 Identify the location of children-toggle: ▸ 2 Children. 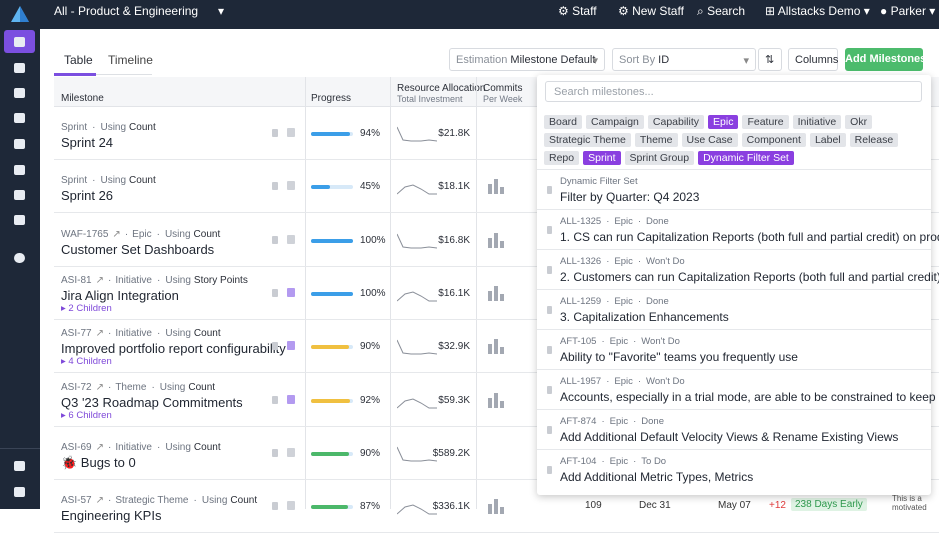
(86, 308).